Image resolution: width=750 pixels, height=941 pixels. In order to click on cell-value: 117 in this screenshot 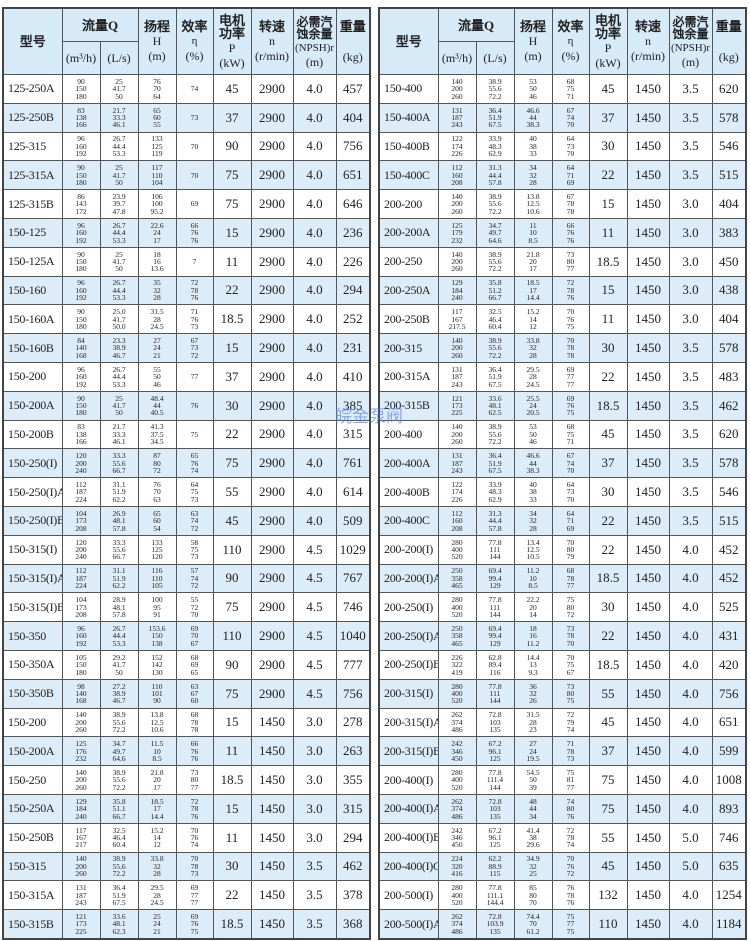, I will do `click(457, 312)`.